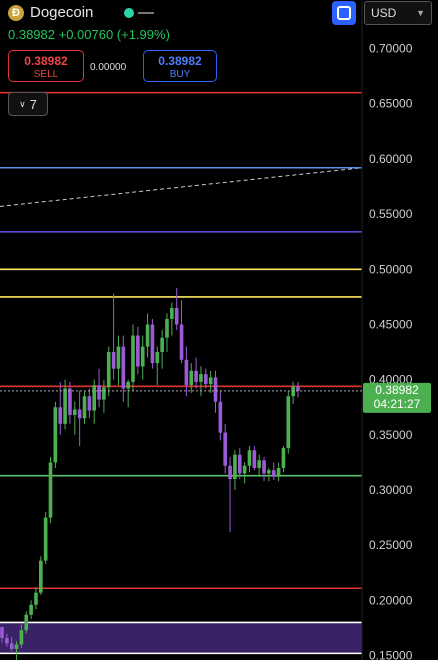 The height and width of the screenshot is (660, 438). I want to click on y-tick-label: 0.30000, so click(391, 490).